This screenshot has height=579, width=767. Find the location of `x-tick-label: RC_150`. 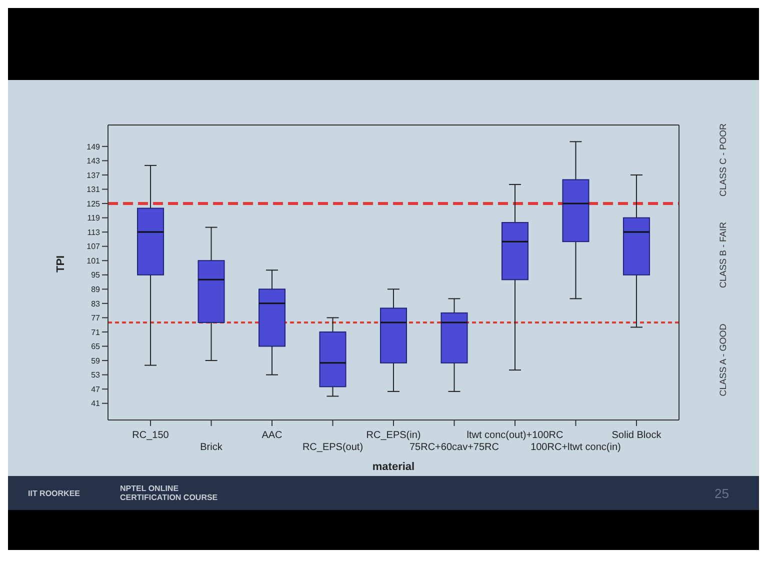

x-tick-label: RC_150 is located at coordinates (151, 435).